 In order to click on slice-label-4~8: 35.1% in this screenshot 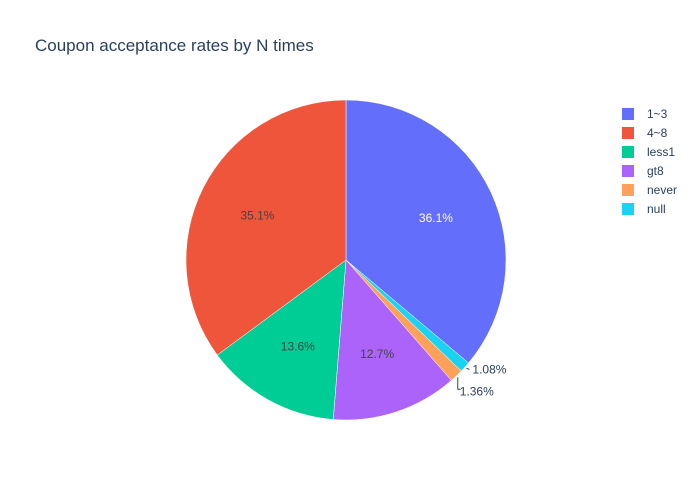, I will do `click(257, 215)`.